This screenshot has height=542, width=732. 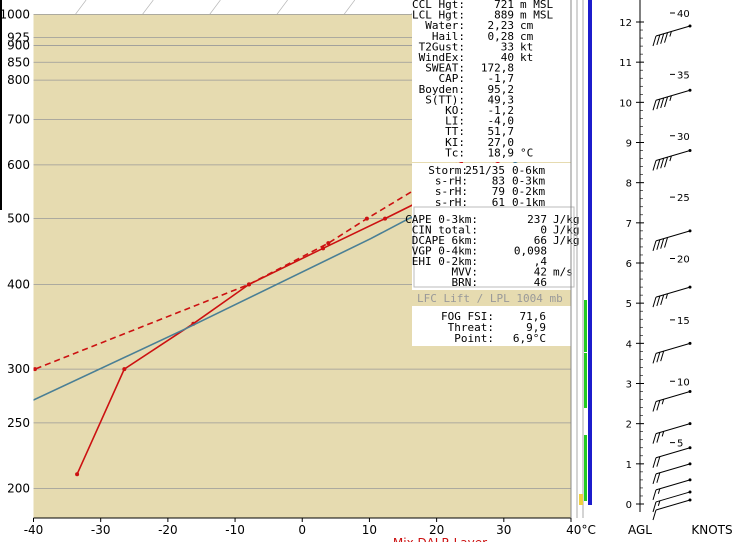 I want to click on index-label: EHI 0-2km:, so click(x=445, y=261).